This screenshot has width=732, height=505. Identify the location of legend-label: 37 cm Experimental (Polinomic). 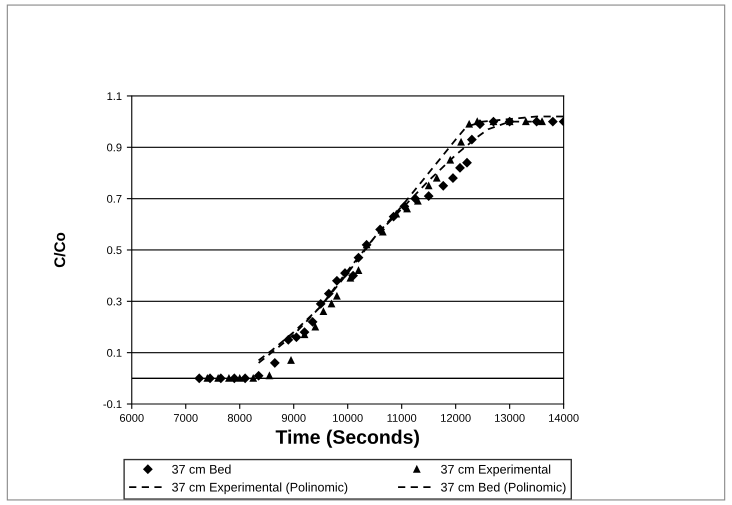
(260, 488).